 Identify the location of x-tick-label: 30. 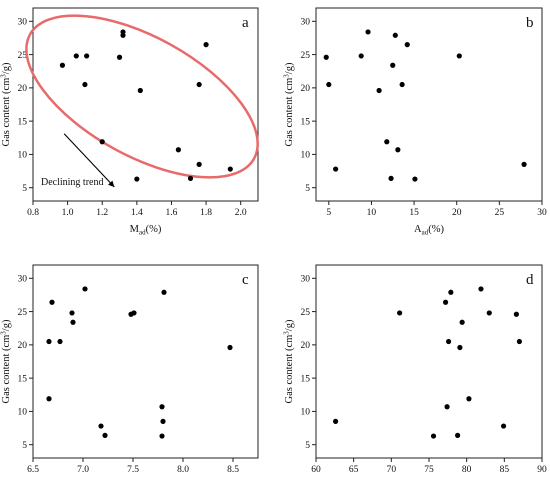
(542, 213).